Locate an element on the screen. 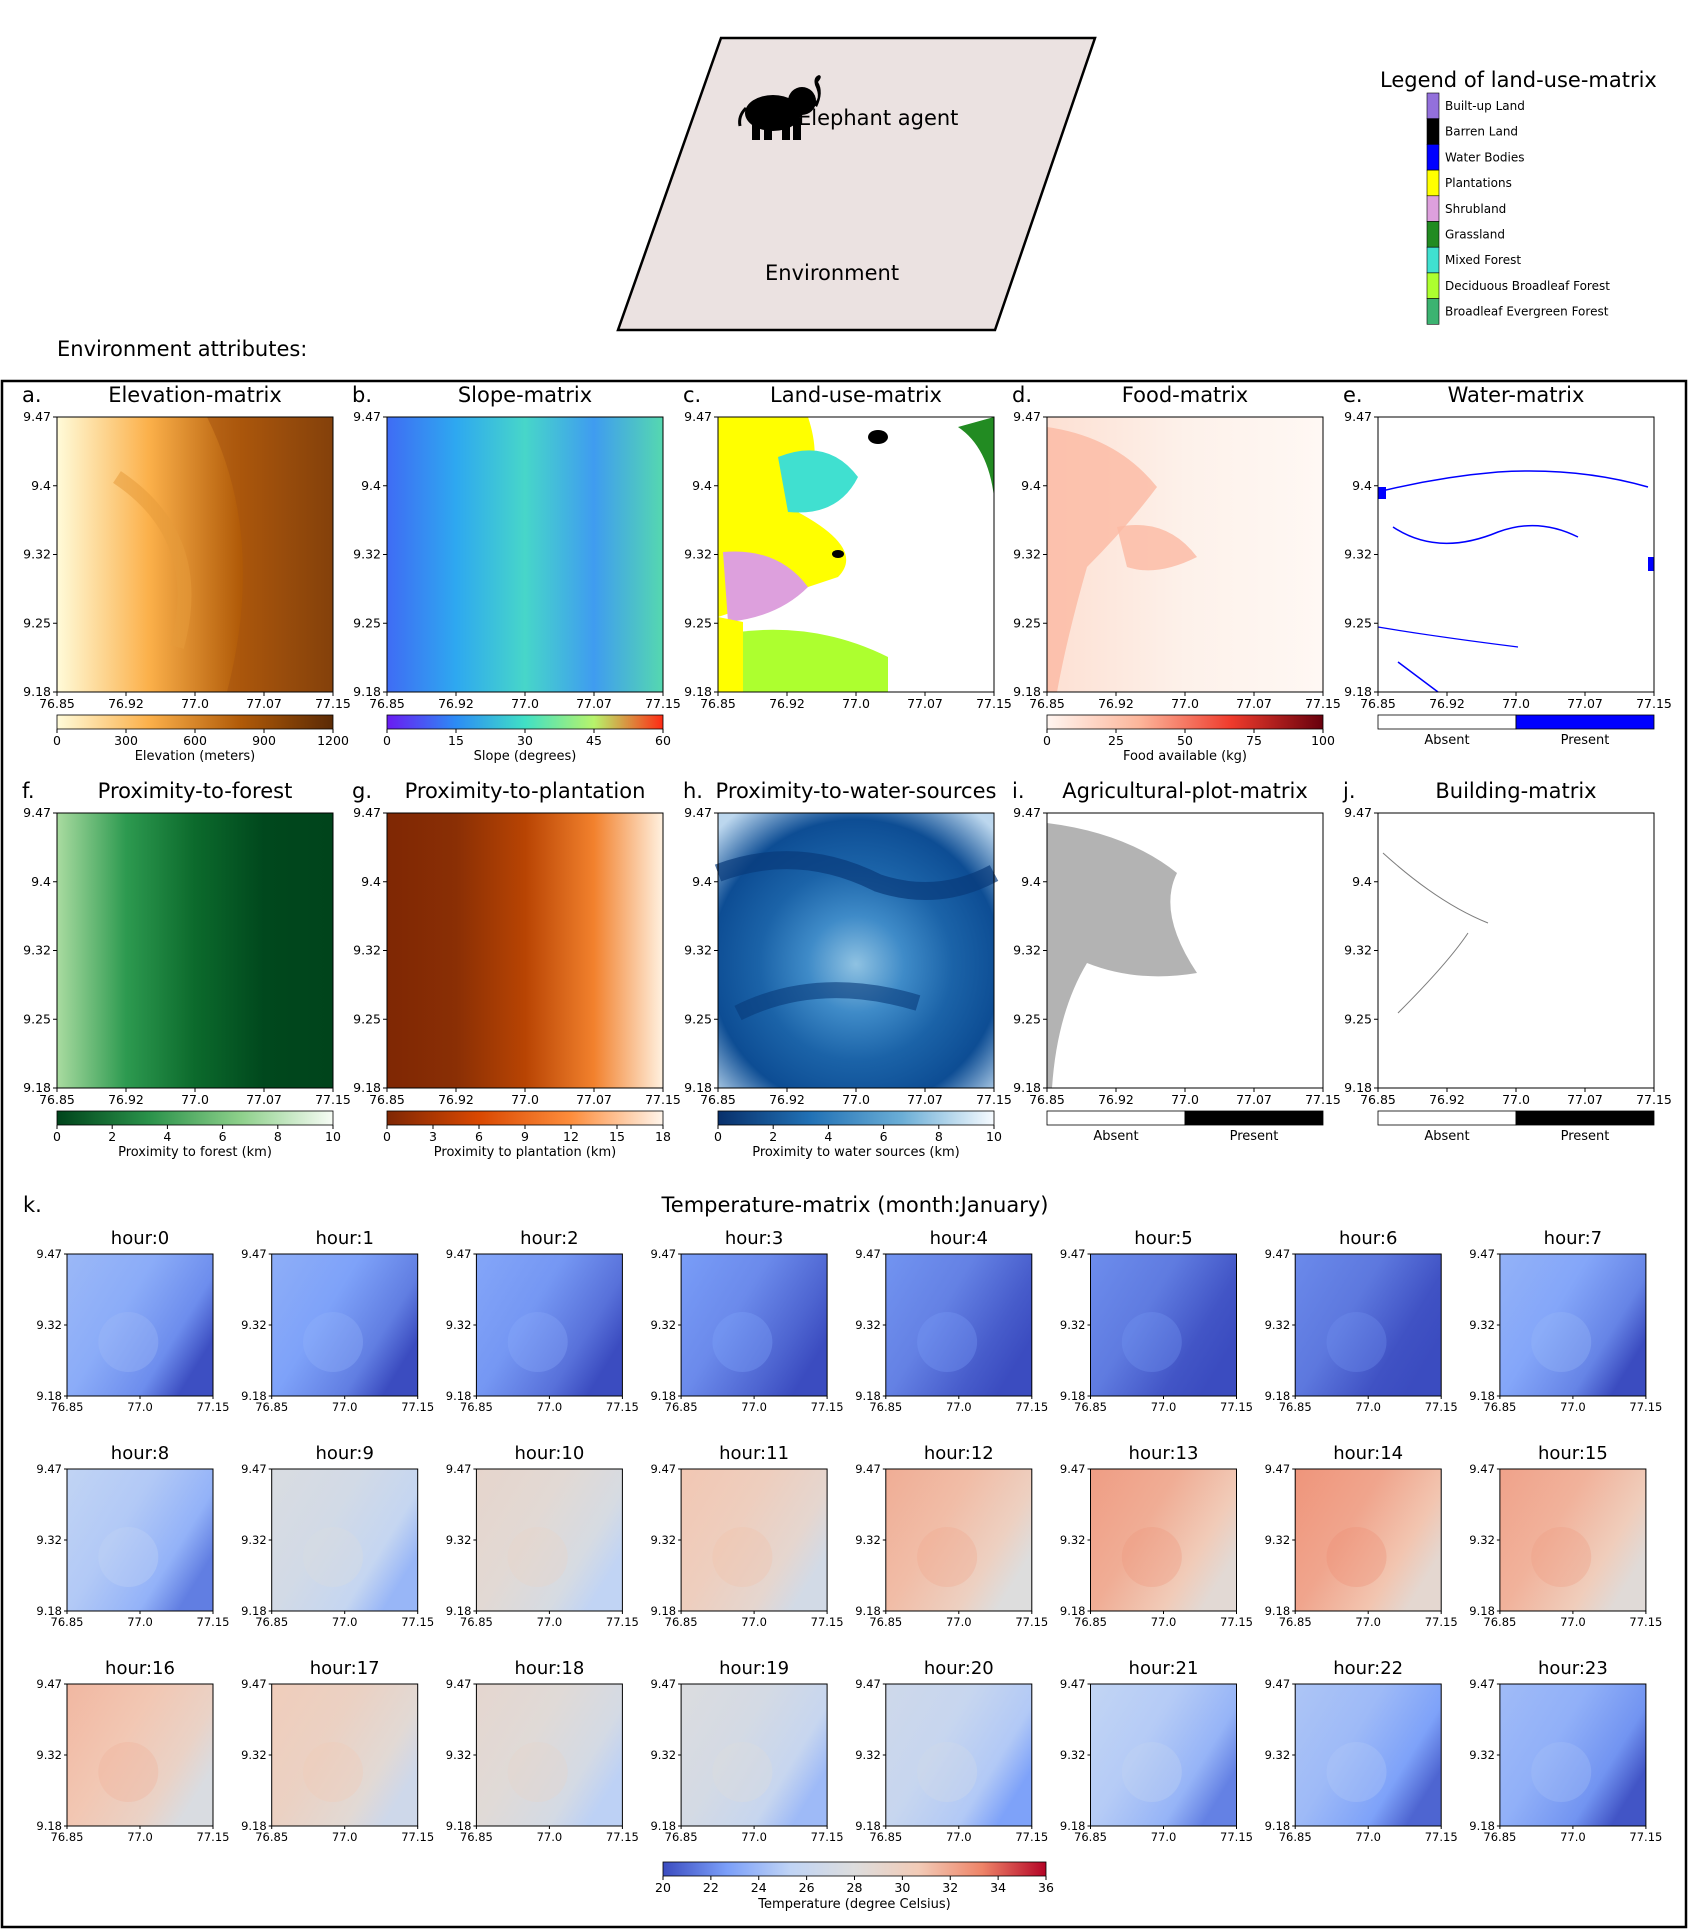  colorbar-tick-label: 6 is located at coordinates (884, 1136).